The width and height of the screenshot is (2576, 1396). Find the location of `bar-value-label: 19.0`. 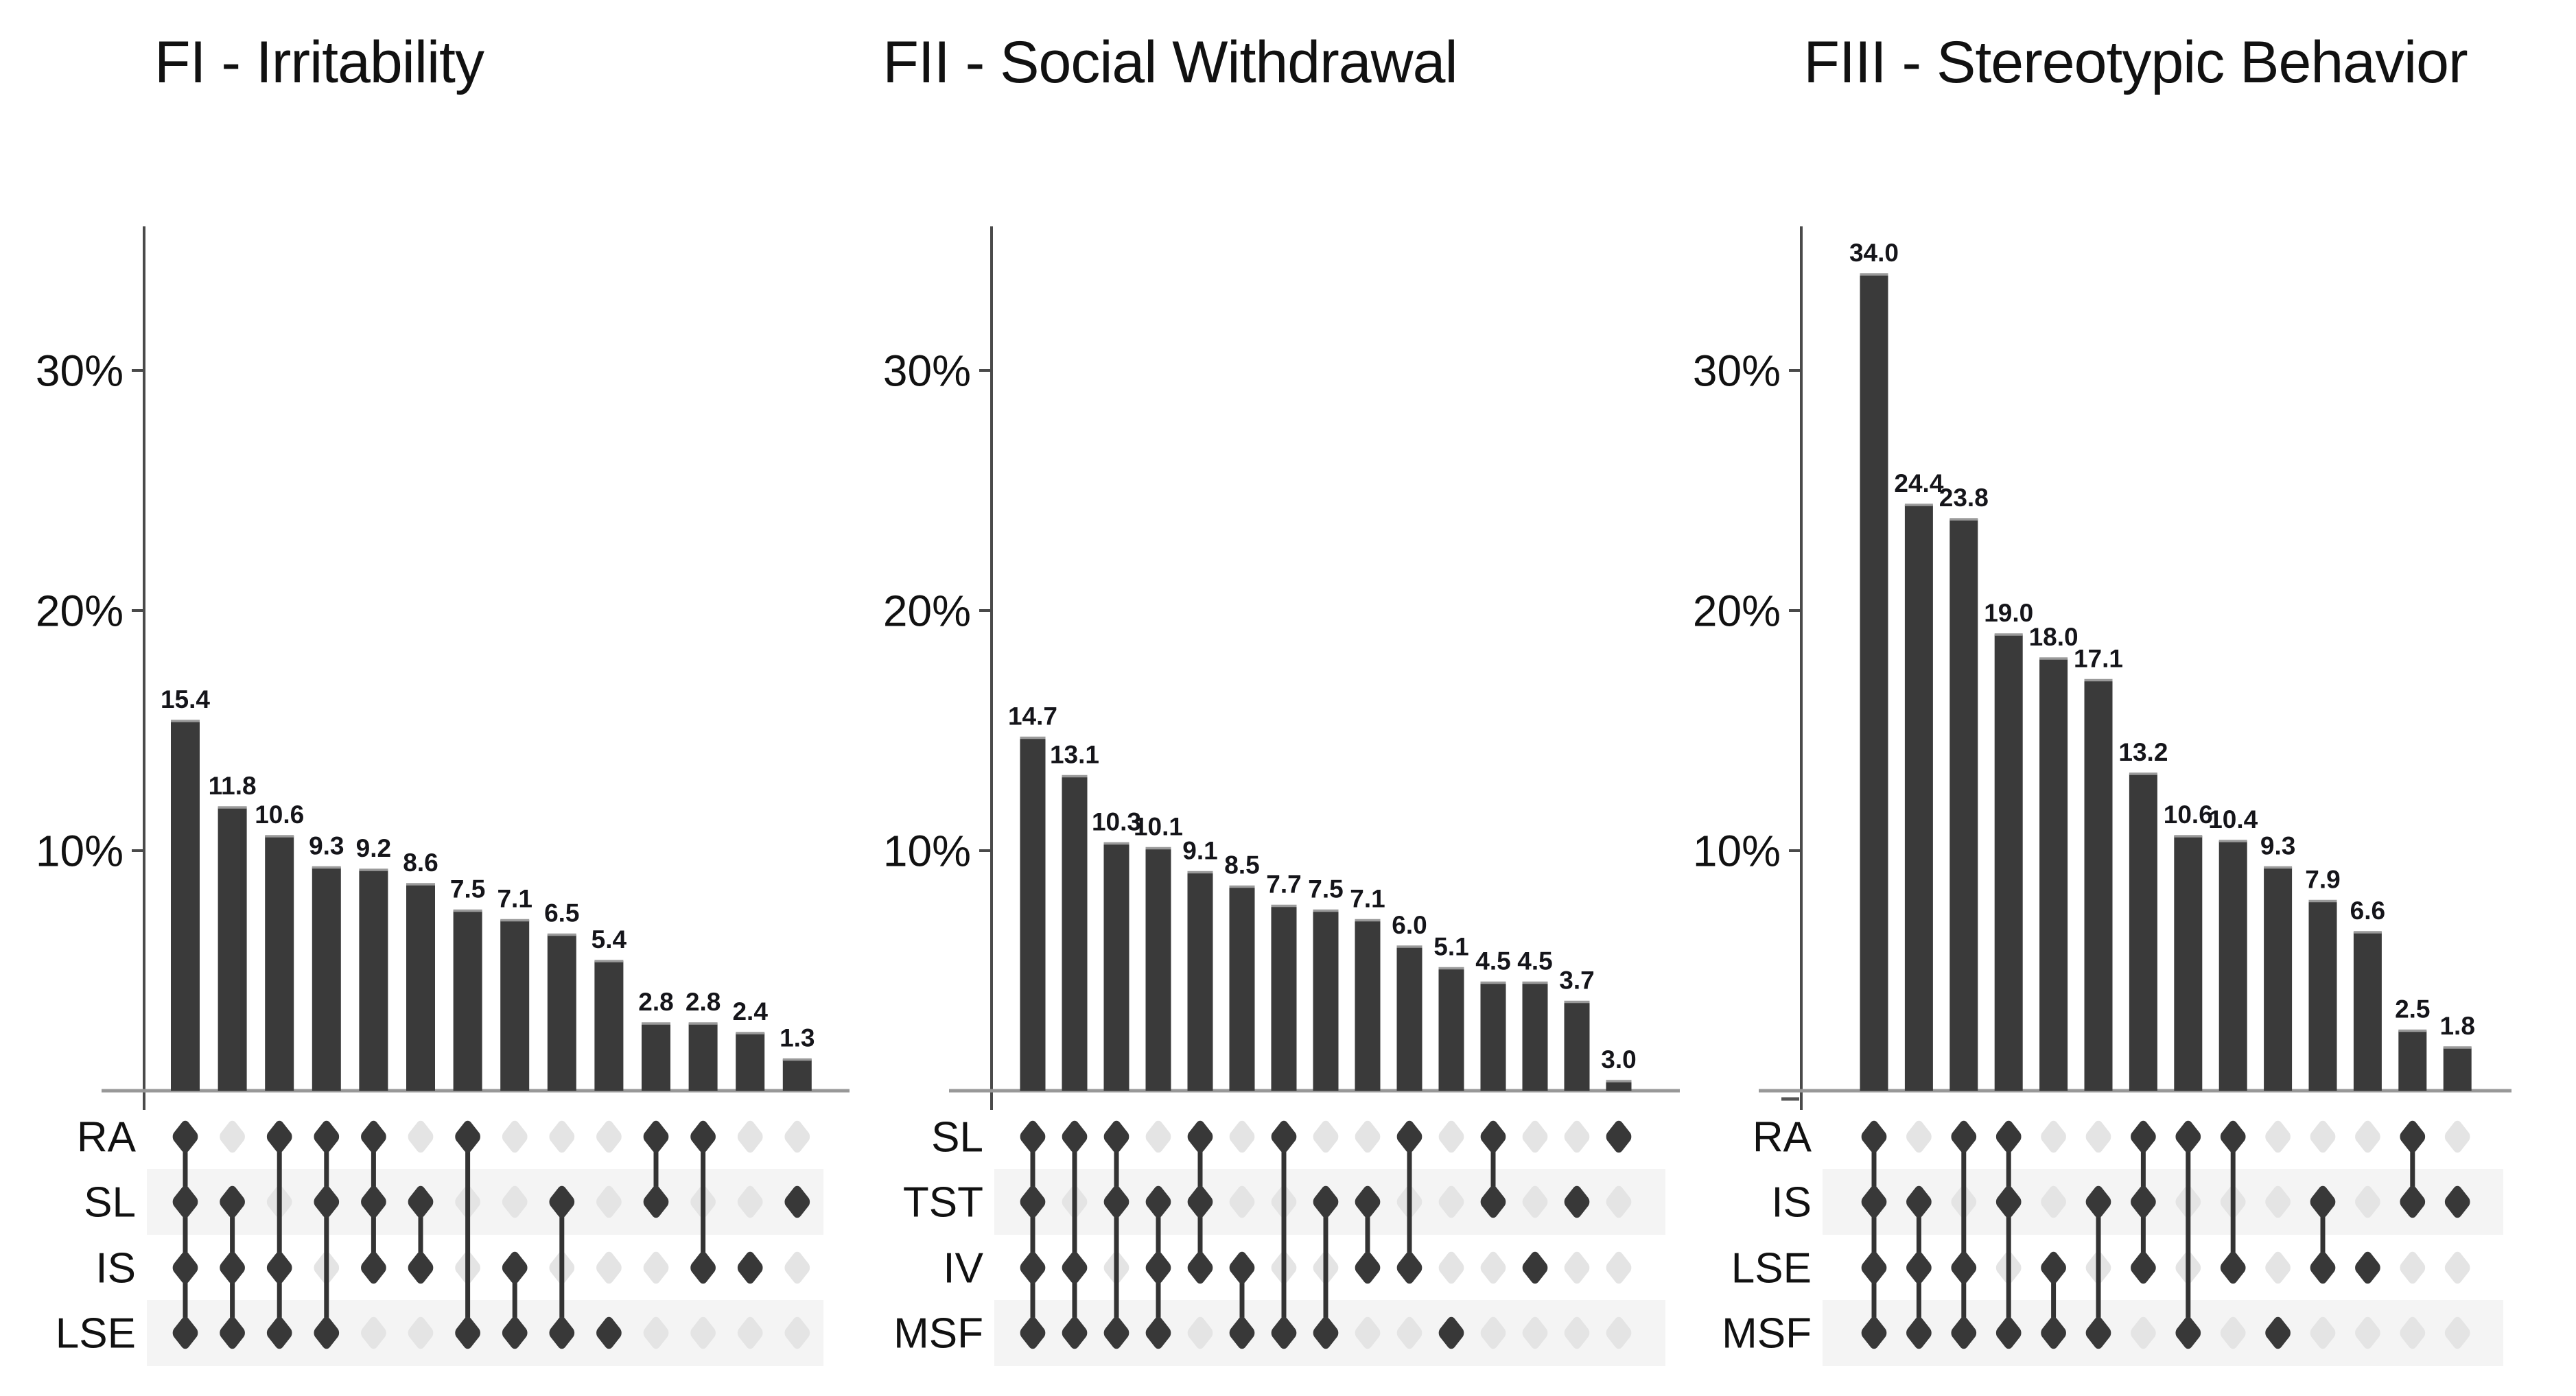

bar-value-label: 19.0 is located at coordinates (2008, 613).